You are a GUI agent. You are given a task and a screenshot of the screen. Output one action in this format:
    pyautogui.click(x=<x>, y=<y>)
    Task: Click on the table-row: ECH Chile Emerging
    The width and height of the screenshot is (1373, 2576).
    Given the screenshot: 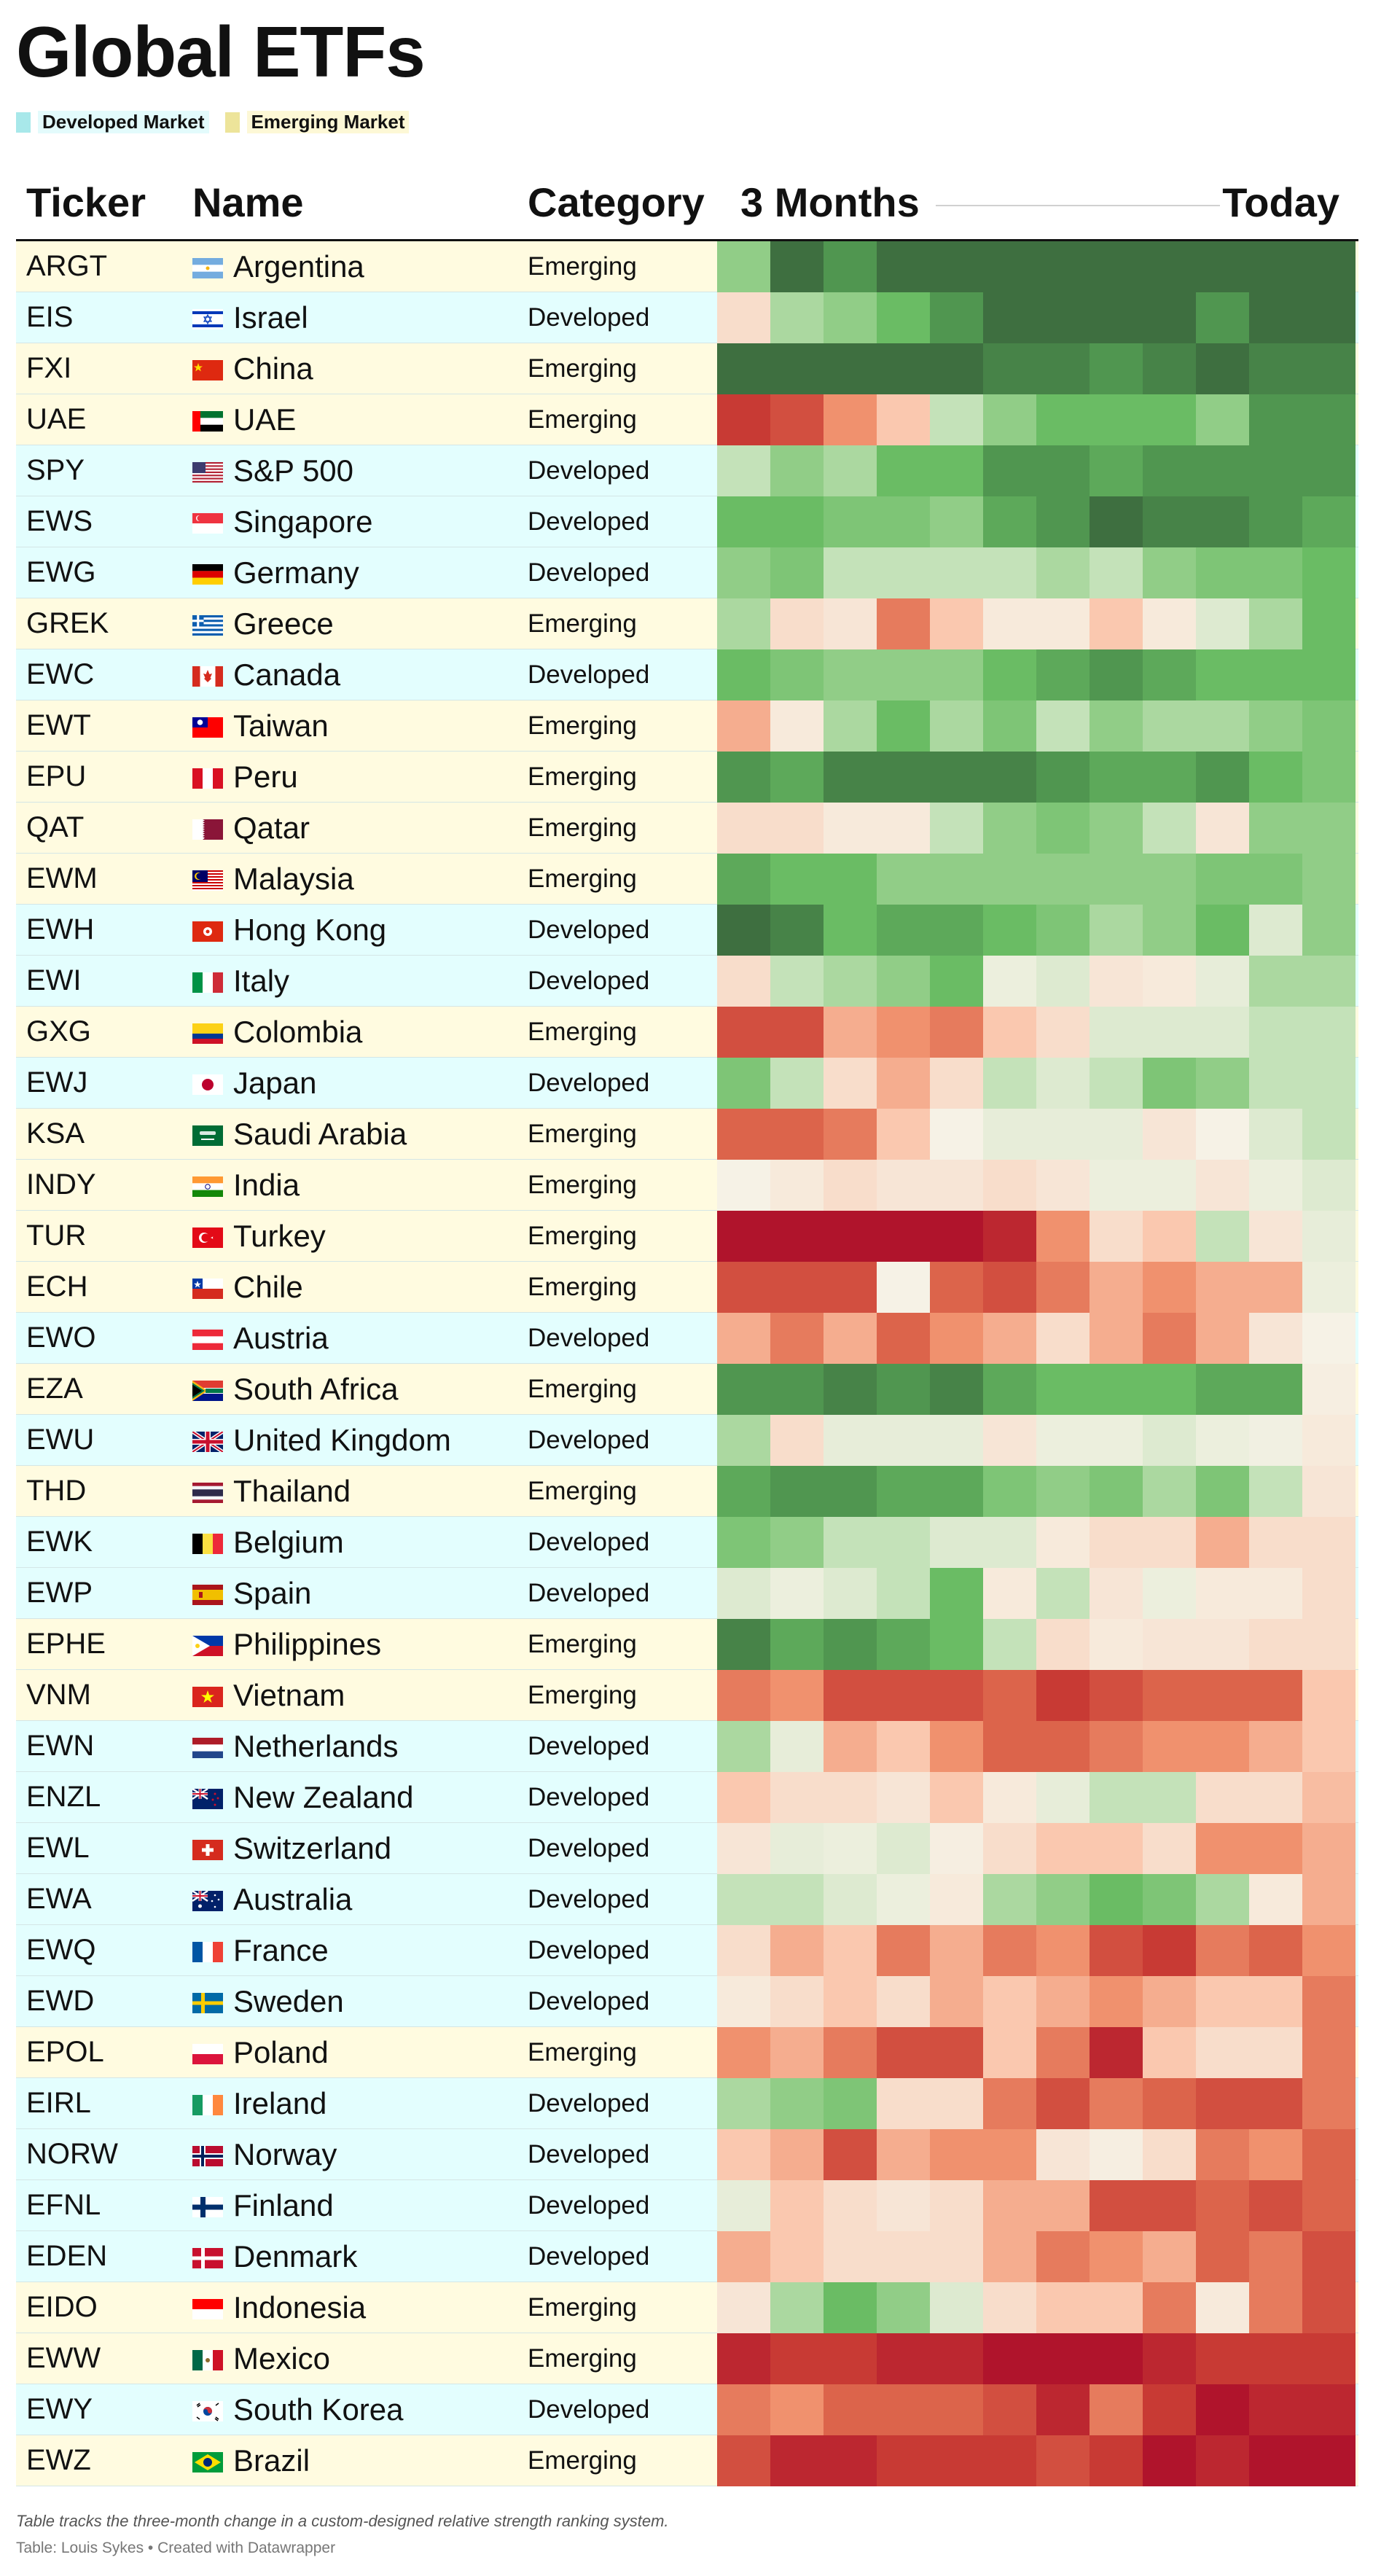 What is the action you would take?
    pyautogui.click(x=687, y=1287)
    